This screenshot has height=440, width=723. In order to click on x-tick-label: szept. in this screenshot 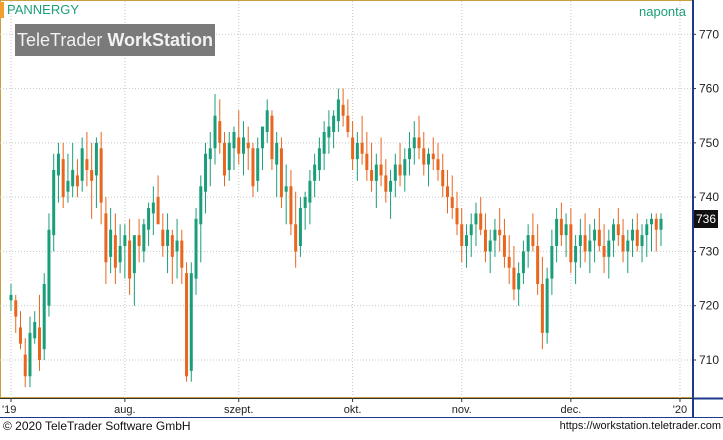, I will do `click(238, 410)`.